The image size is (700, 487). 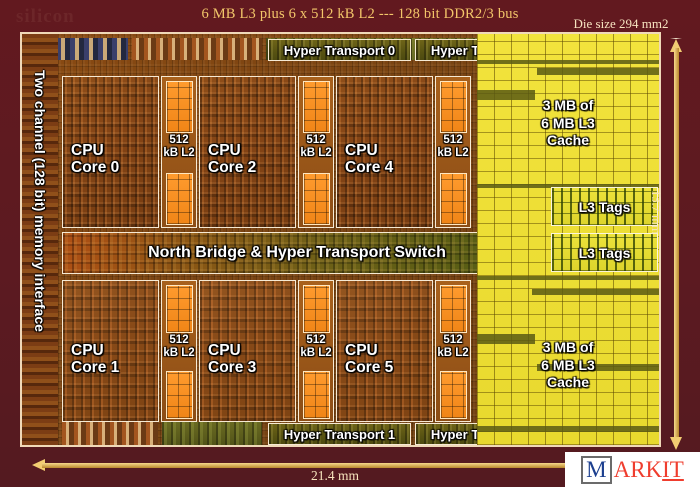 I want to click on cpu-core-0-label: CPU Core 0, so click(x=114, y=159).